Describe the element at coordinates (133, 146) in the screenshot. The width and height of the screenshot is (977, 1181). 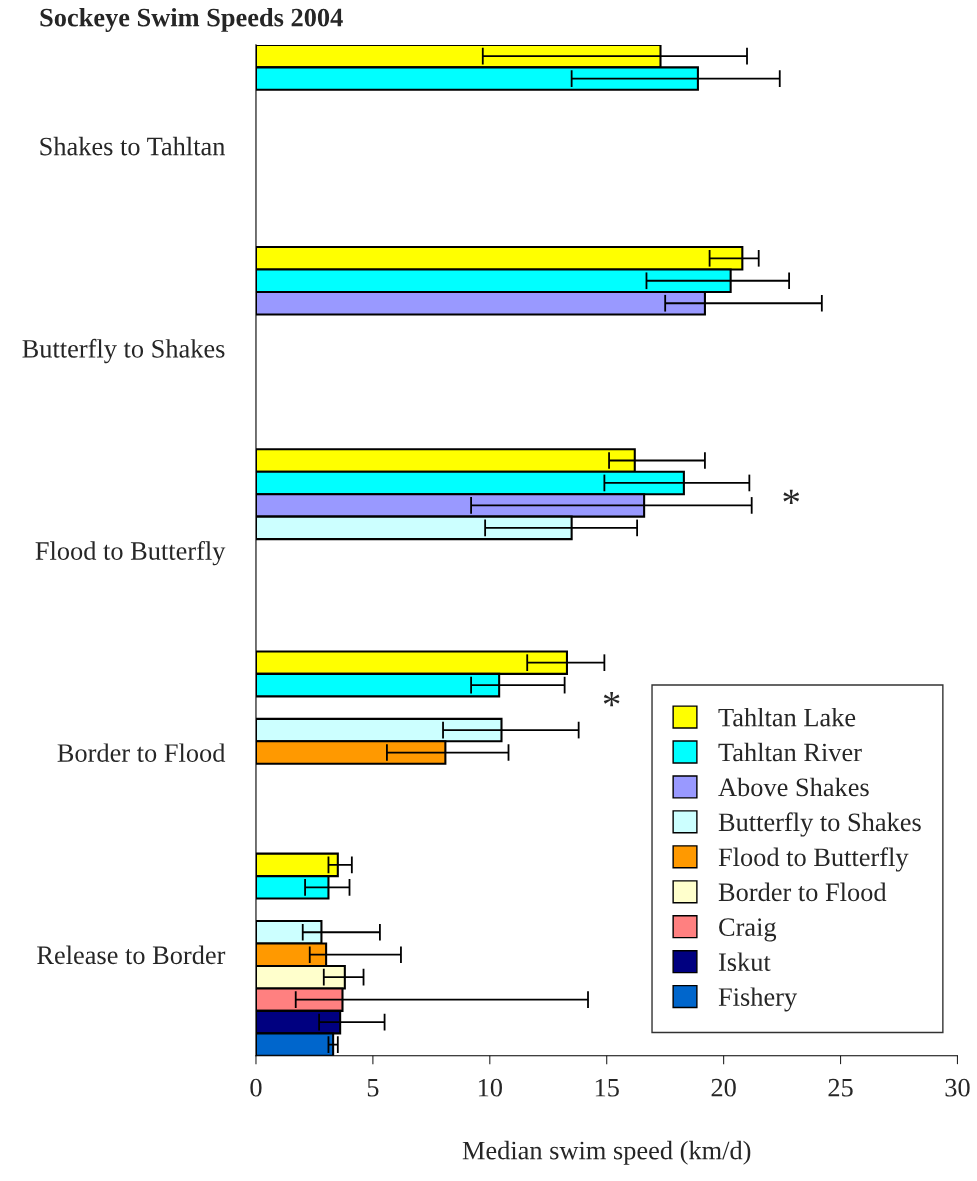
I see `y-tick-label: Shakes to Tahltan` at that location.